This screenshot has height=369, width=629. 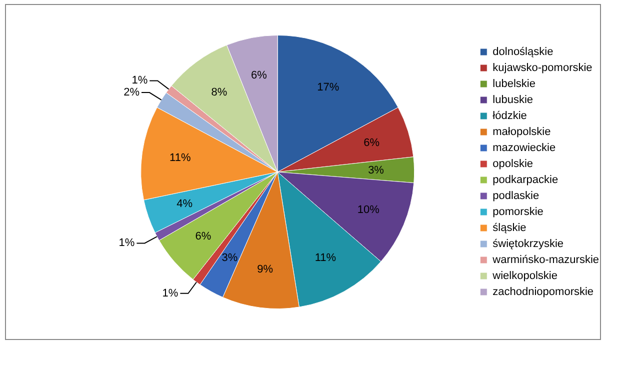 What do you see at coordinates (523, 52) in the screenshot?
I see `legend-label: dolnośląskie` at bounding box center [523, 52].